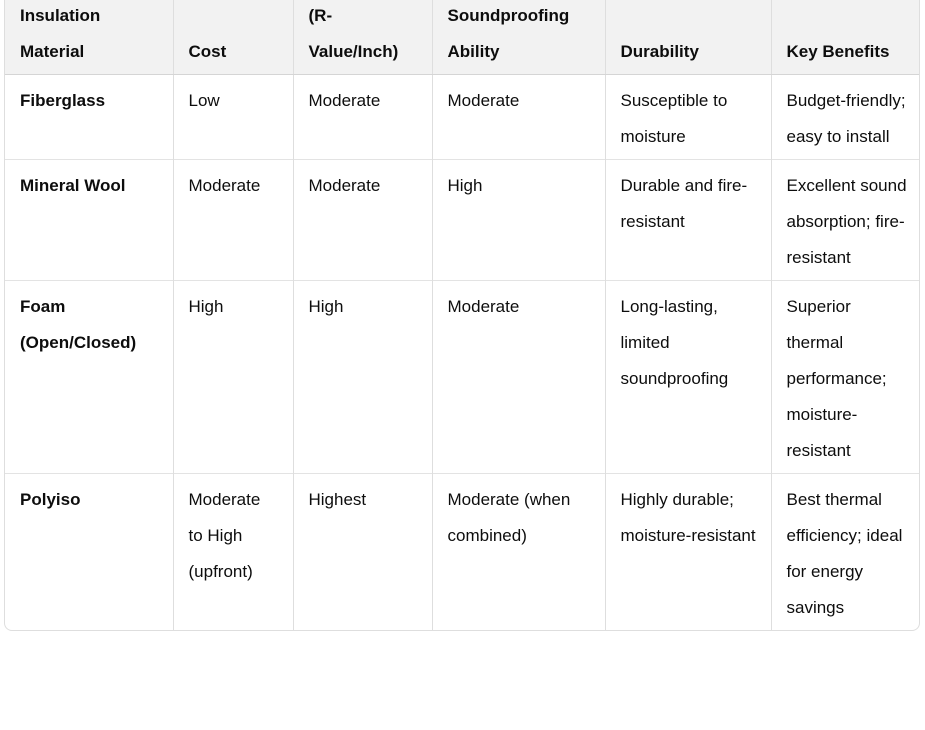 The image size is (925, 730). What do you see at coordinates (89, 117) in the screenshot?
I see `row-label: Fiberglass` at bounding box center [89, 117].